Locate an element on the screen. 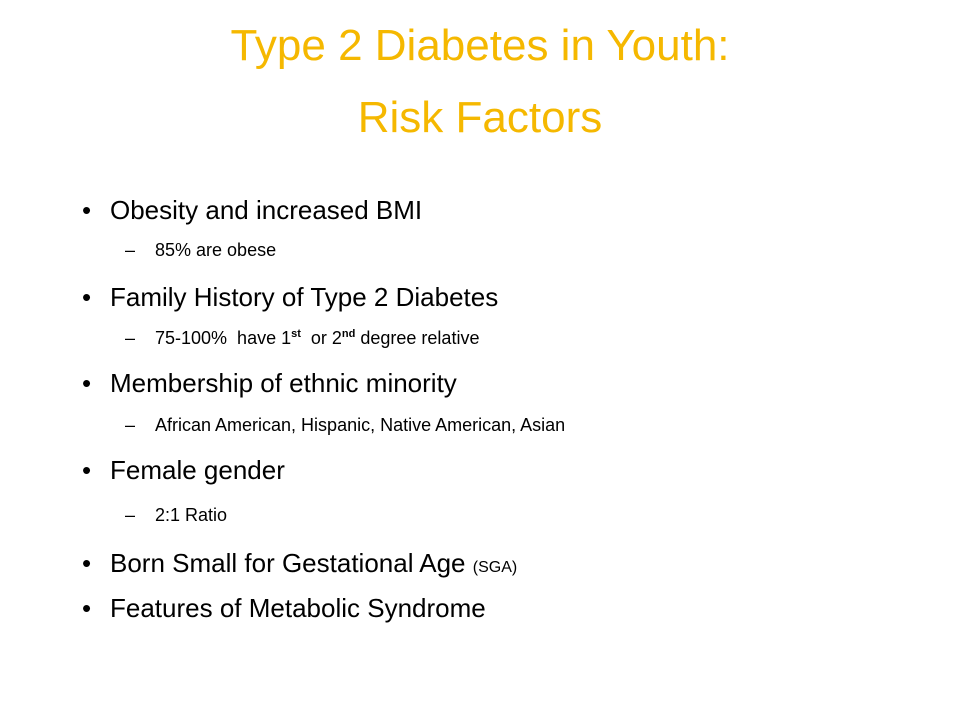  bullet: Born Small for Gestational Age (SGA) is located at coordinates (300, 563).